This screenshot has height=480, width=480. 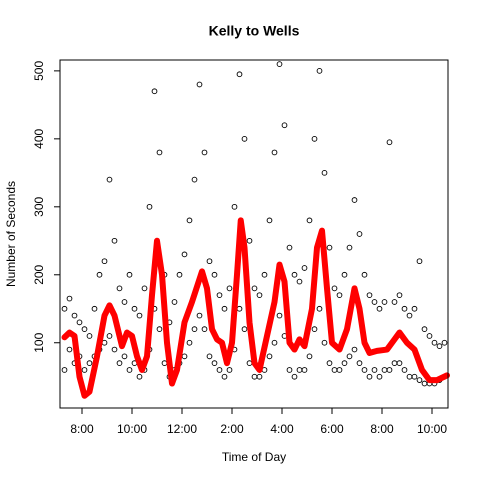 I want to click on y-tick-label: 200, so click(x=39, y=274).